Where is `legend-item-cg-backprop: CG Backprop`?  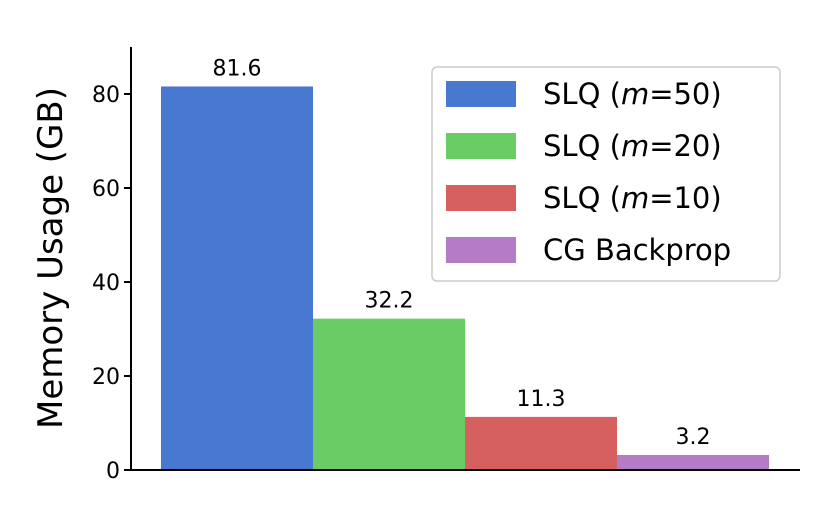
legend-item-cg-backprop: CG Backprop is located at coordinates (588, 250).